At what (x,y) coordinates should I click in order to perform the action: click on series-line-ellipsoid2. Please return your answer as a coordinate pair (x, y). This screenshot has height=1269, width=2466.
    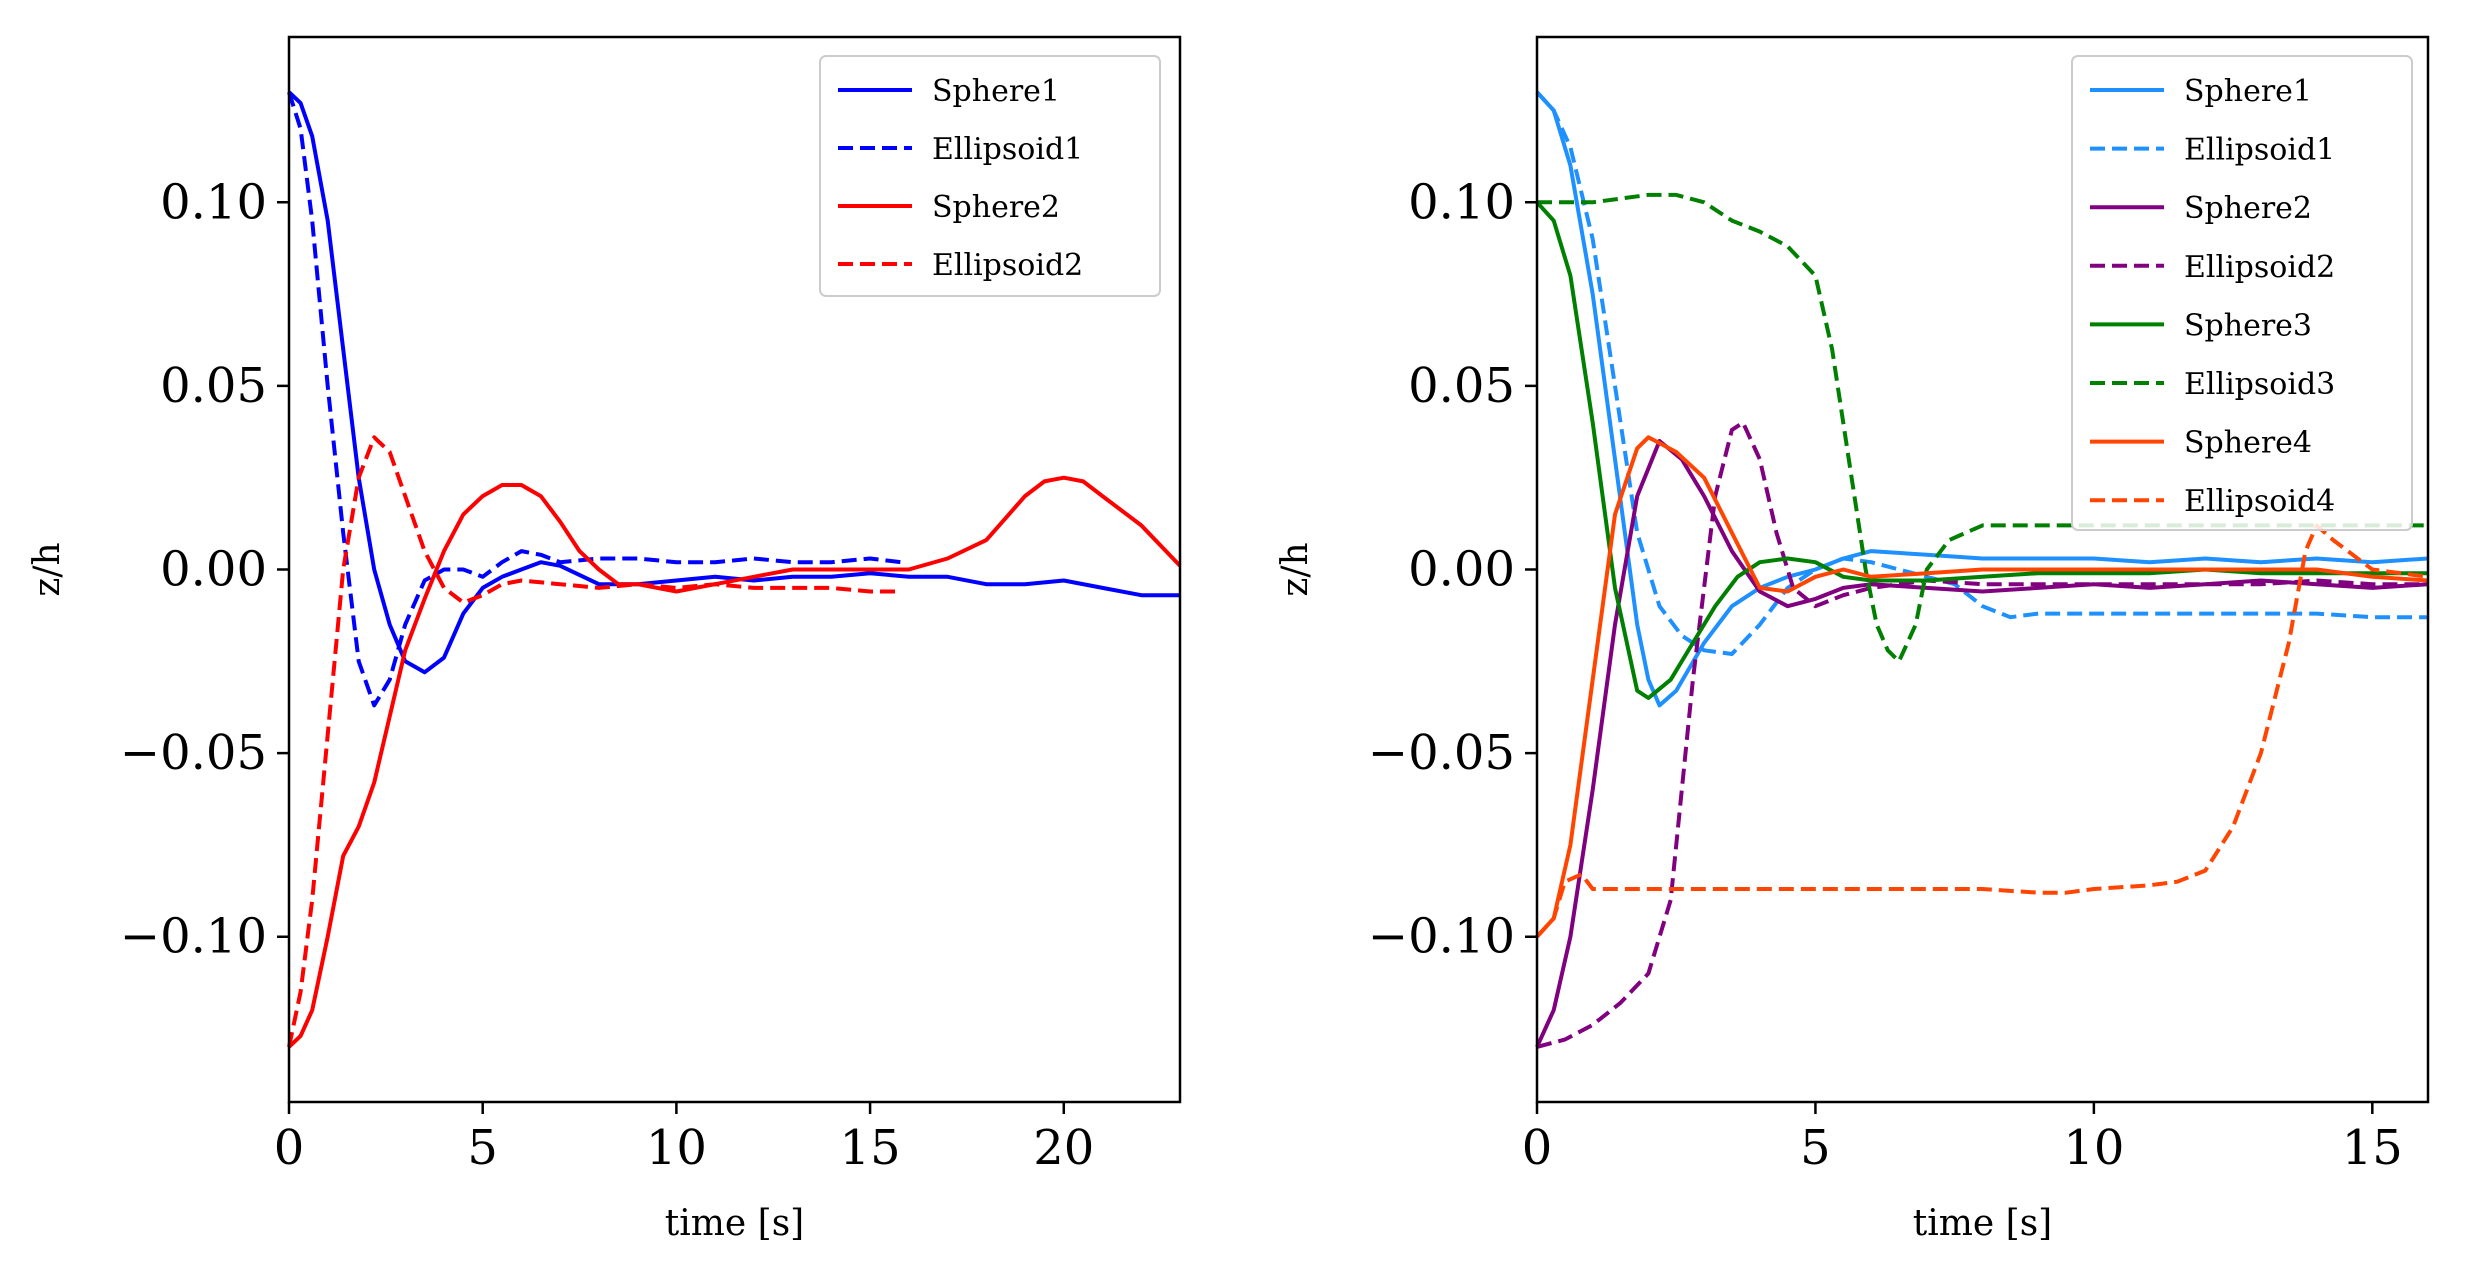
    Looking at the image, I should click on (594, 741).